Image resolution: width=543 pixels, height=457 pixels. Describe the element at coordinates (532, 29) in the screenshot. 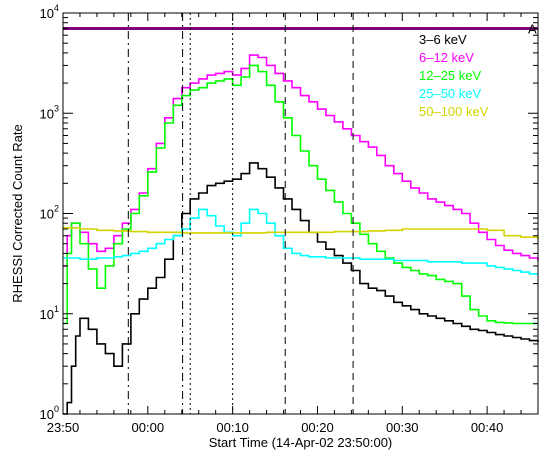

I see `reference-line-annotation: A` at that location.